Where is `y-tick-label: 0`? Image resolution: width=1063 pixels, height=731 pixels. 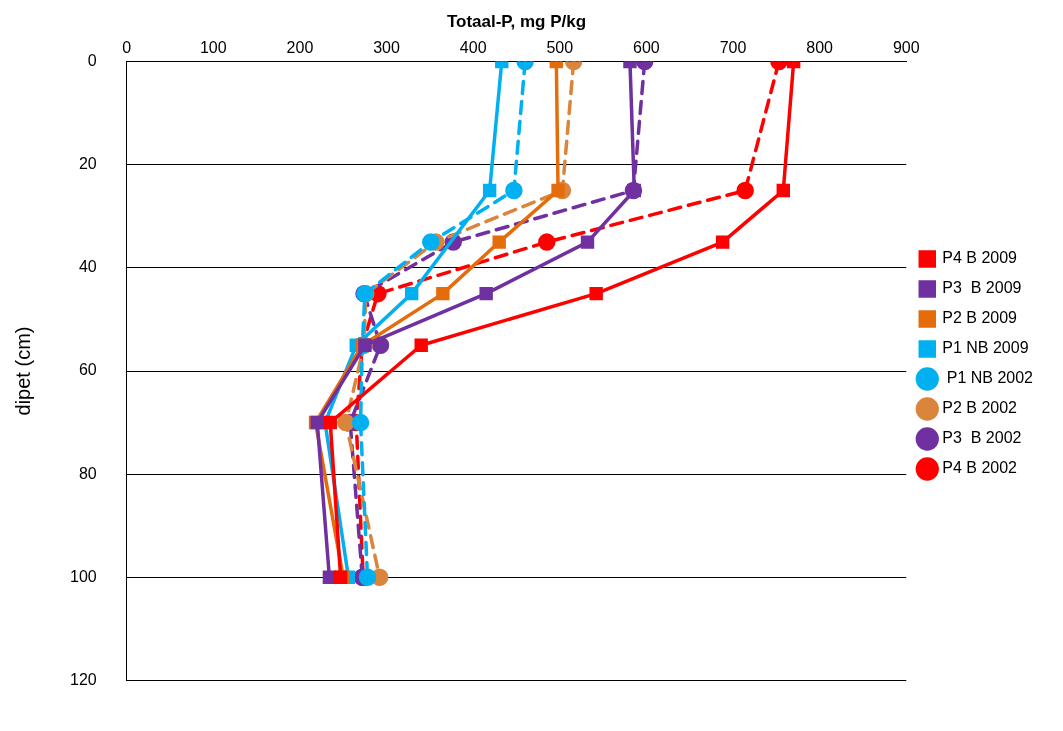 y-tick-label: 0 is located at coordinates (92, 61).